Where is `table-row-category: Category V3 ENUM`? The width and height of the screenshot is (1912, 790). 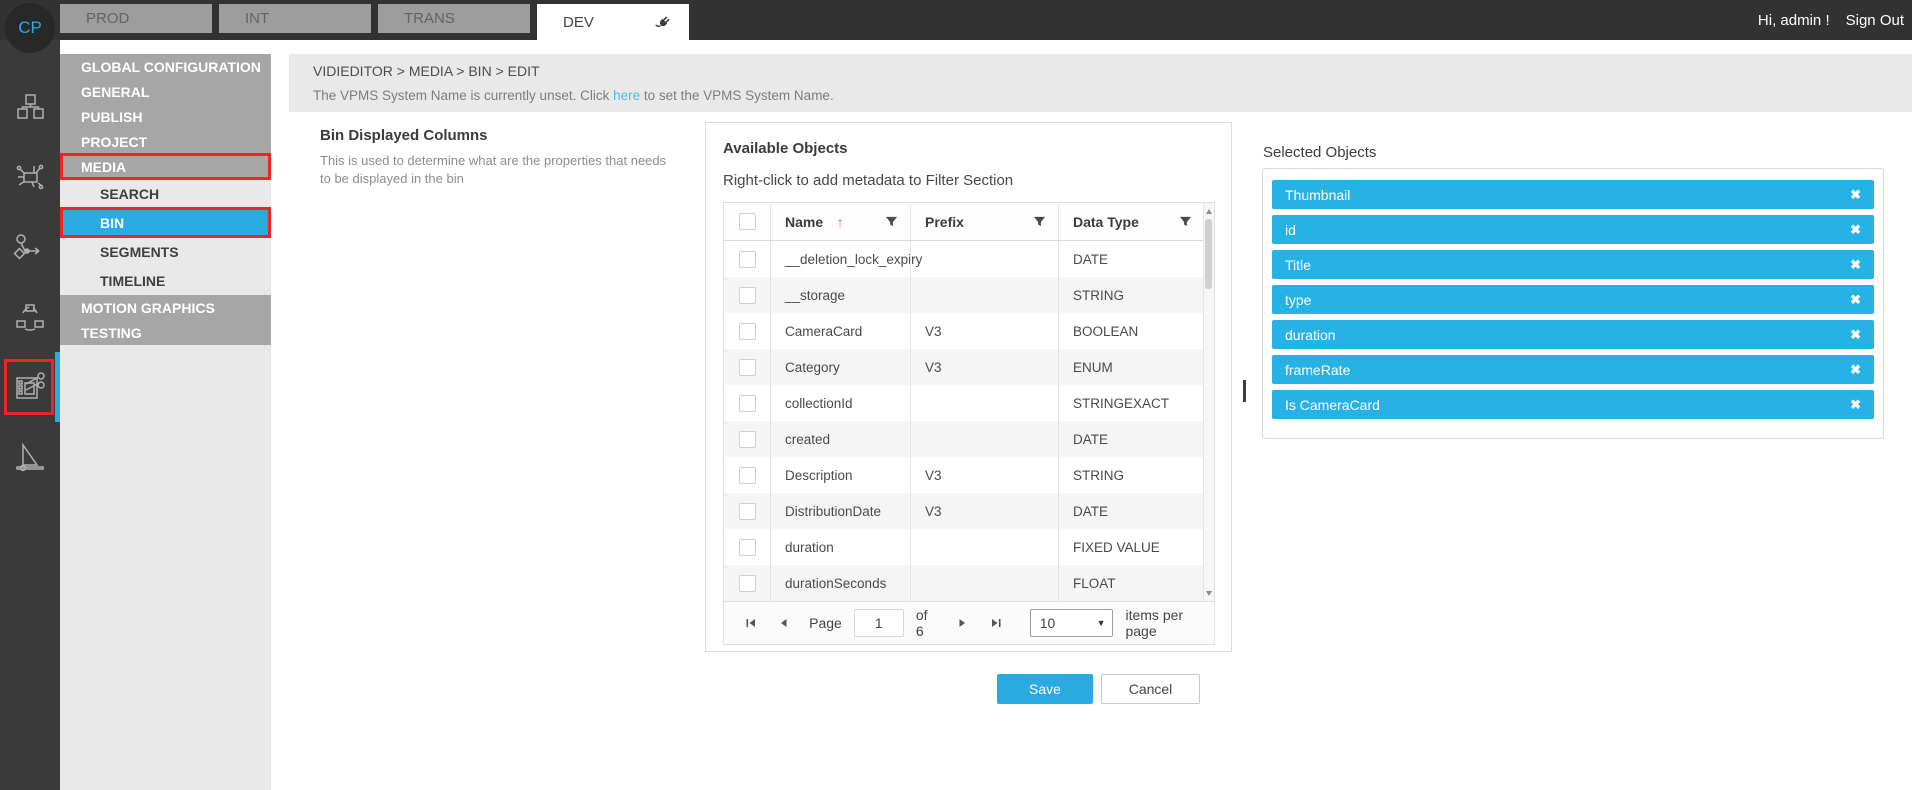 table-row-category: Category V3 ENUM is located at coordinates (964, 367).